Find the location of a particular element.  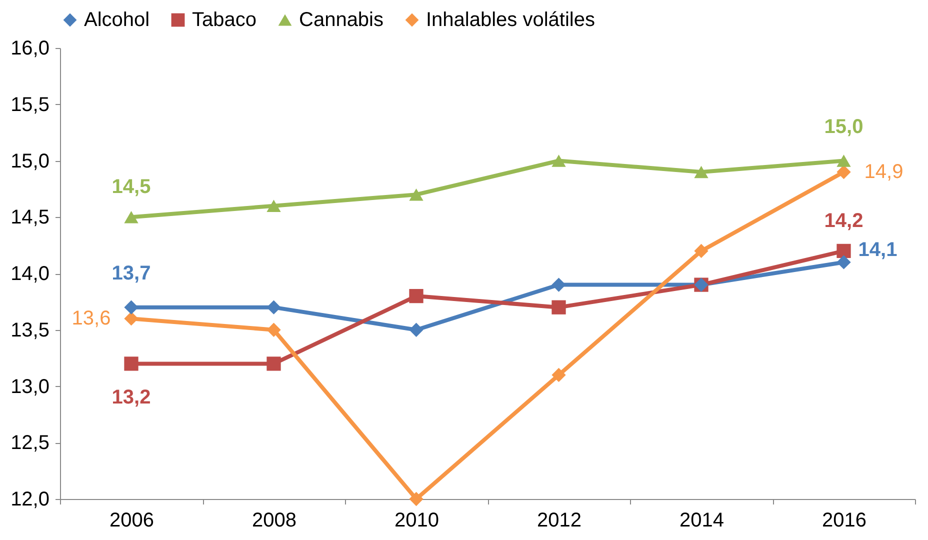

x-tick-label: 2006 is located at coordinates (132, 521).